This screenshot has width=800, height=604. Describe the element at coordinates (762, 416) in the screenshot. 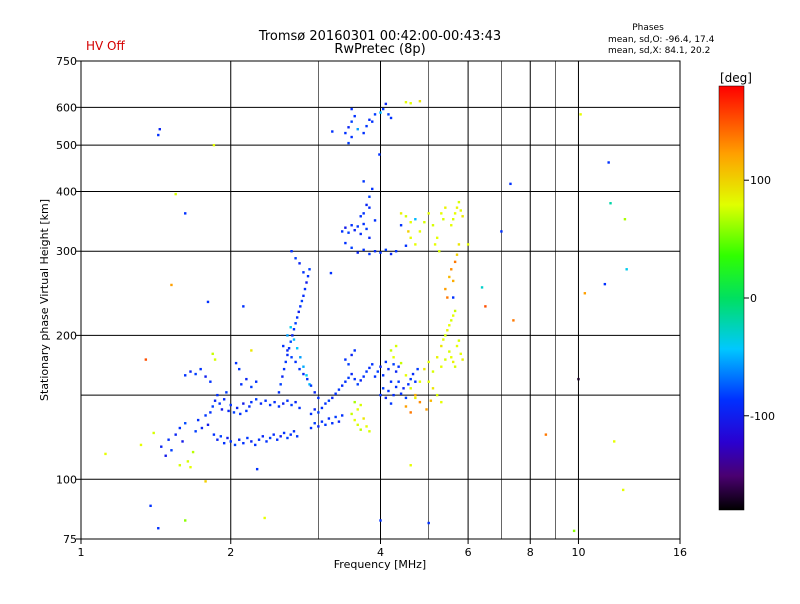

I see `colorbar-tick-label: -100` at that location.